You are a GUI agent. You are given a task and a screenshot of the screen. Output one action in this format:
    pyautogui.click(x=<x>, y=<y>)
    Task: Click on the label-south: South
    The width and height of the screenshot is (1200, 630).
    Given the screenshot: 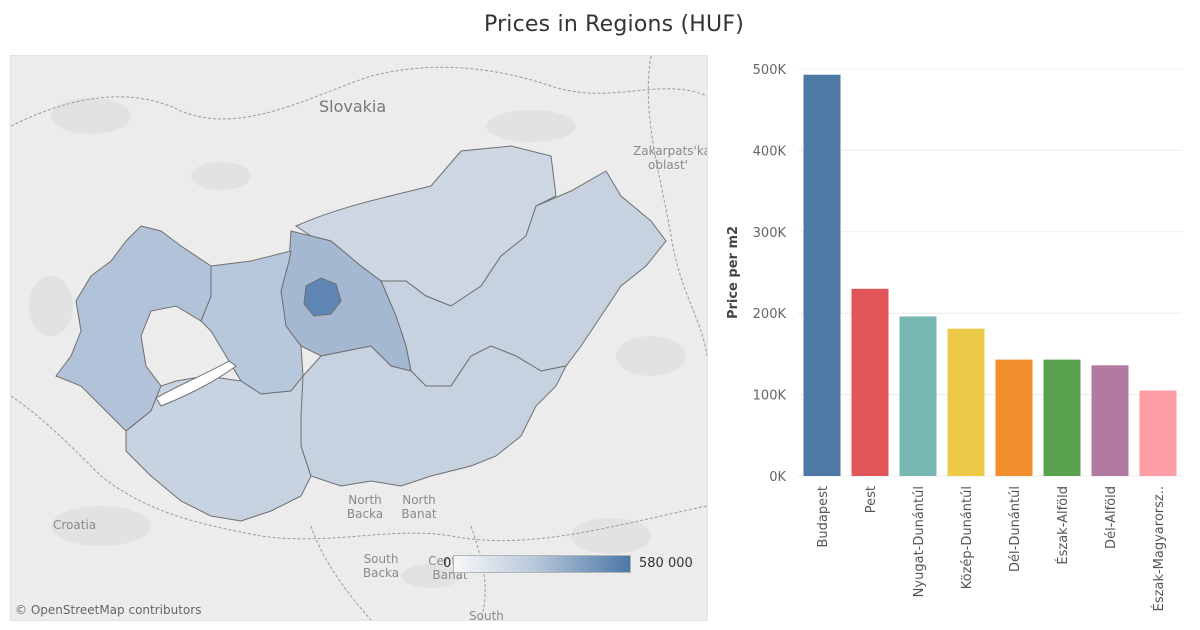 What is the action you would take?
    pyautogui.click(x=486, y=615)
    